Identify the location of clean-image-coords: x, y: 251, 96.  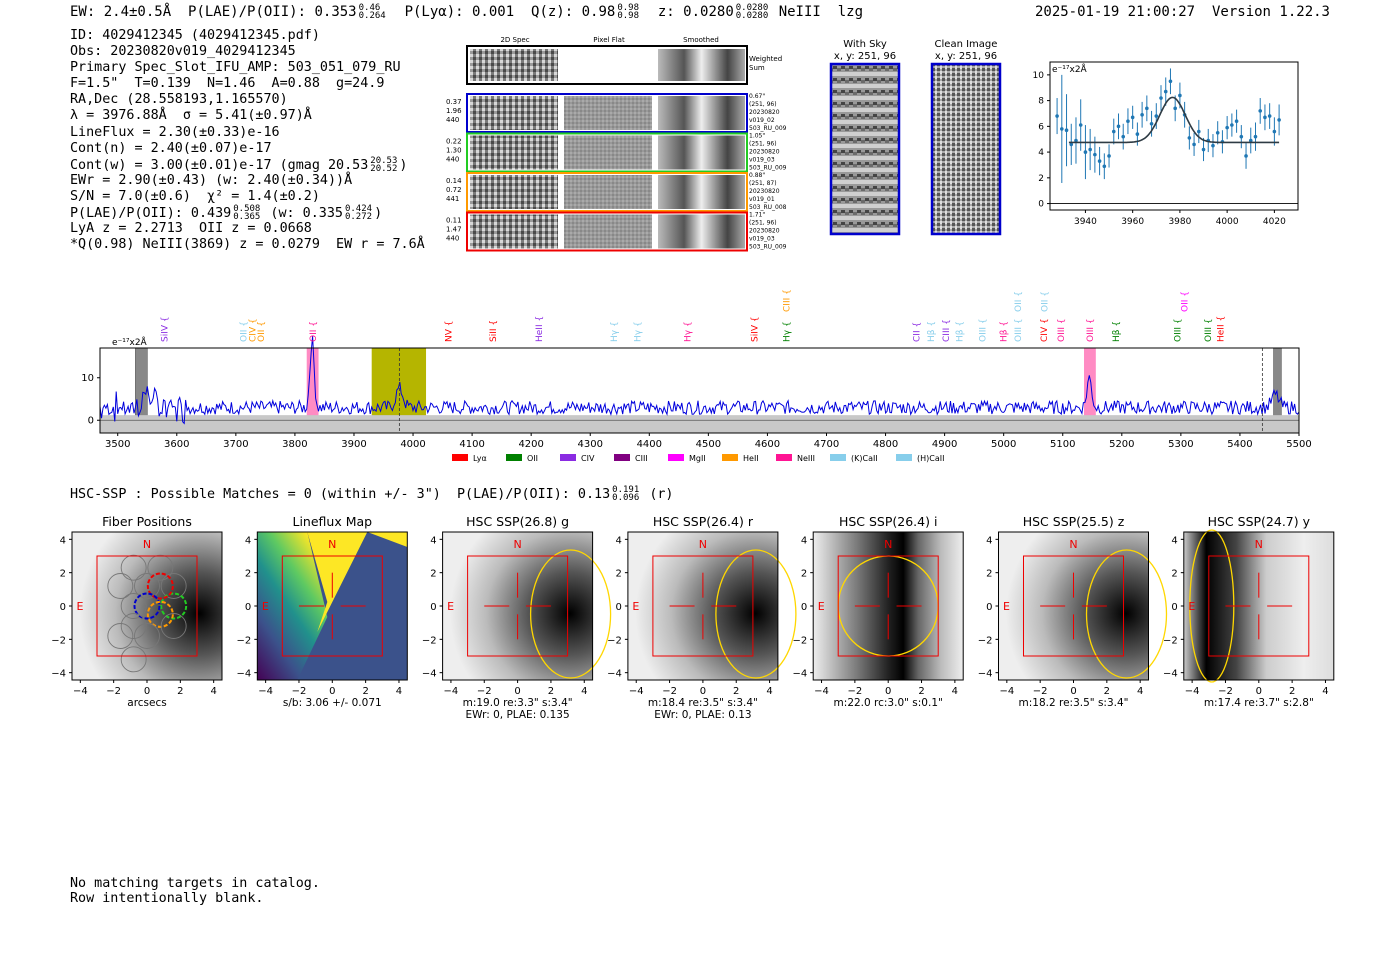
(966, 56).